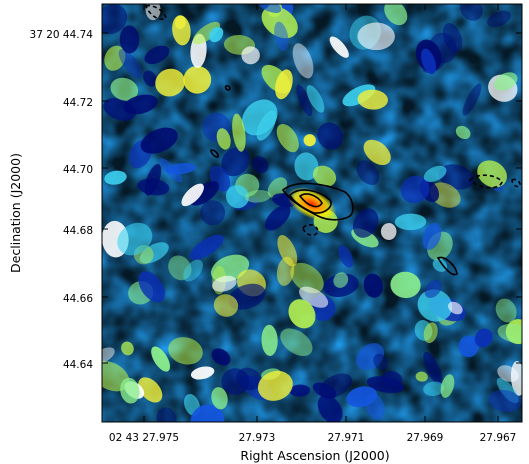 This screenshot has width=529, height=464. Describe the element at coordinates (15, 213) in the screenshot. I see `y-axis-label: Declination (J2000)` at that location.